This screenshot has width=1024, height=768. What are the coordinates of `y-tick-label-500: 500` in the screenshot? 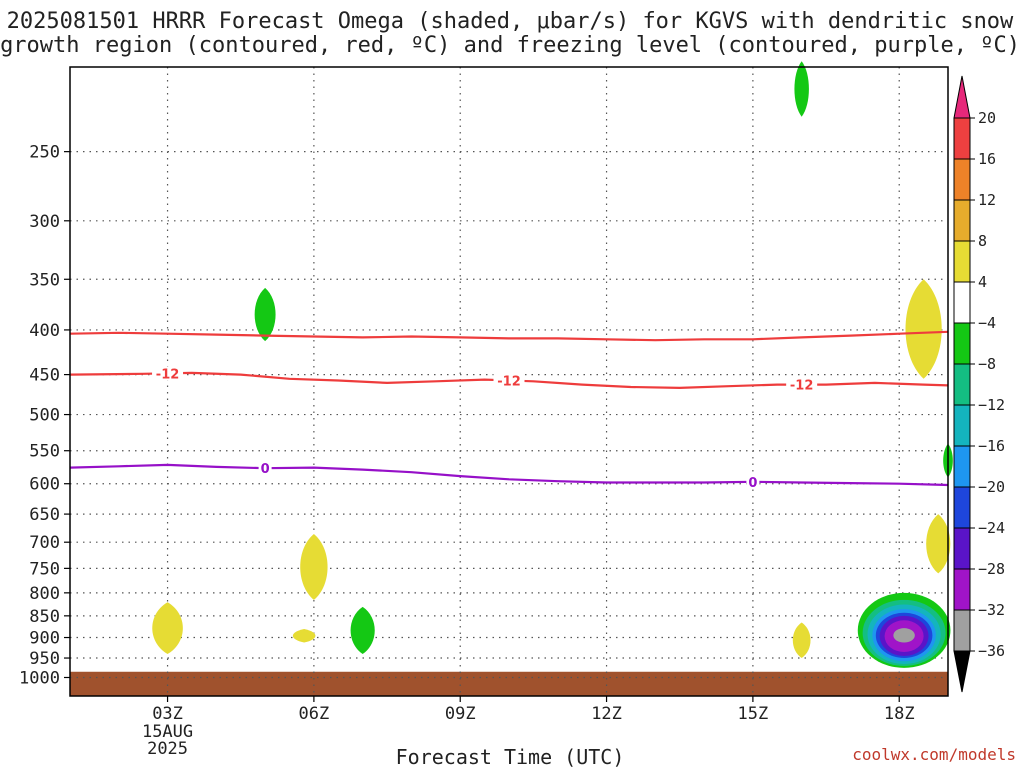 It's located at (44, 416).